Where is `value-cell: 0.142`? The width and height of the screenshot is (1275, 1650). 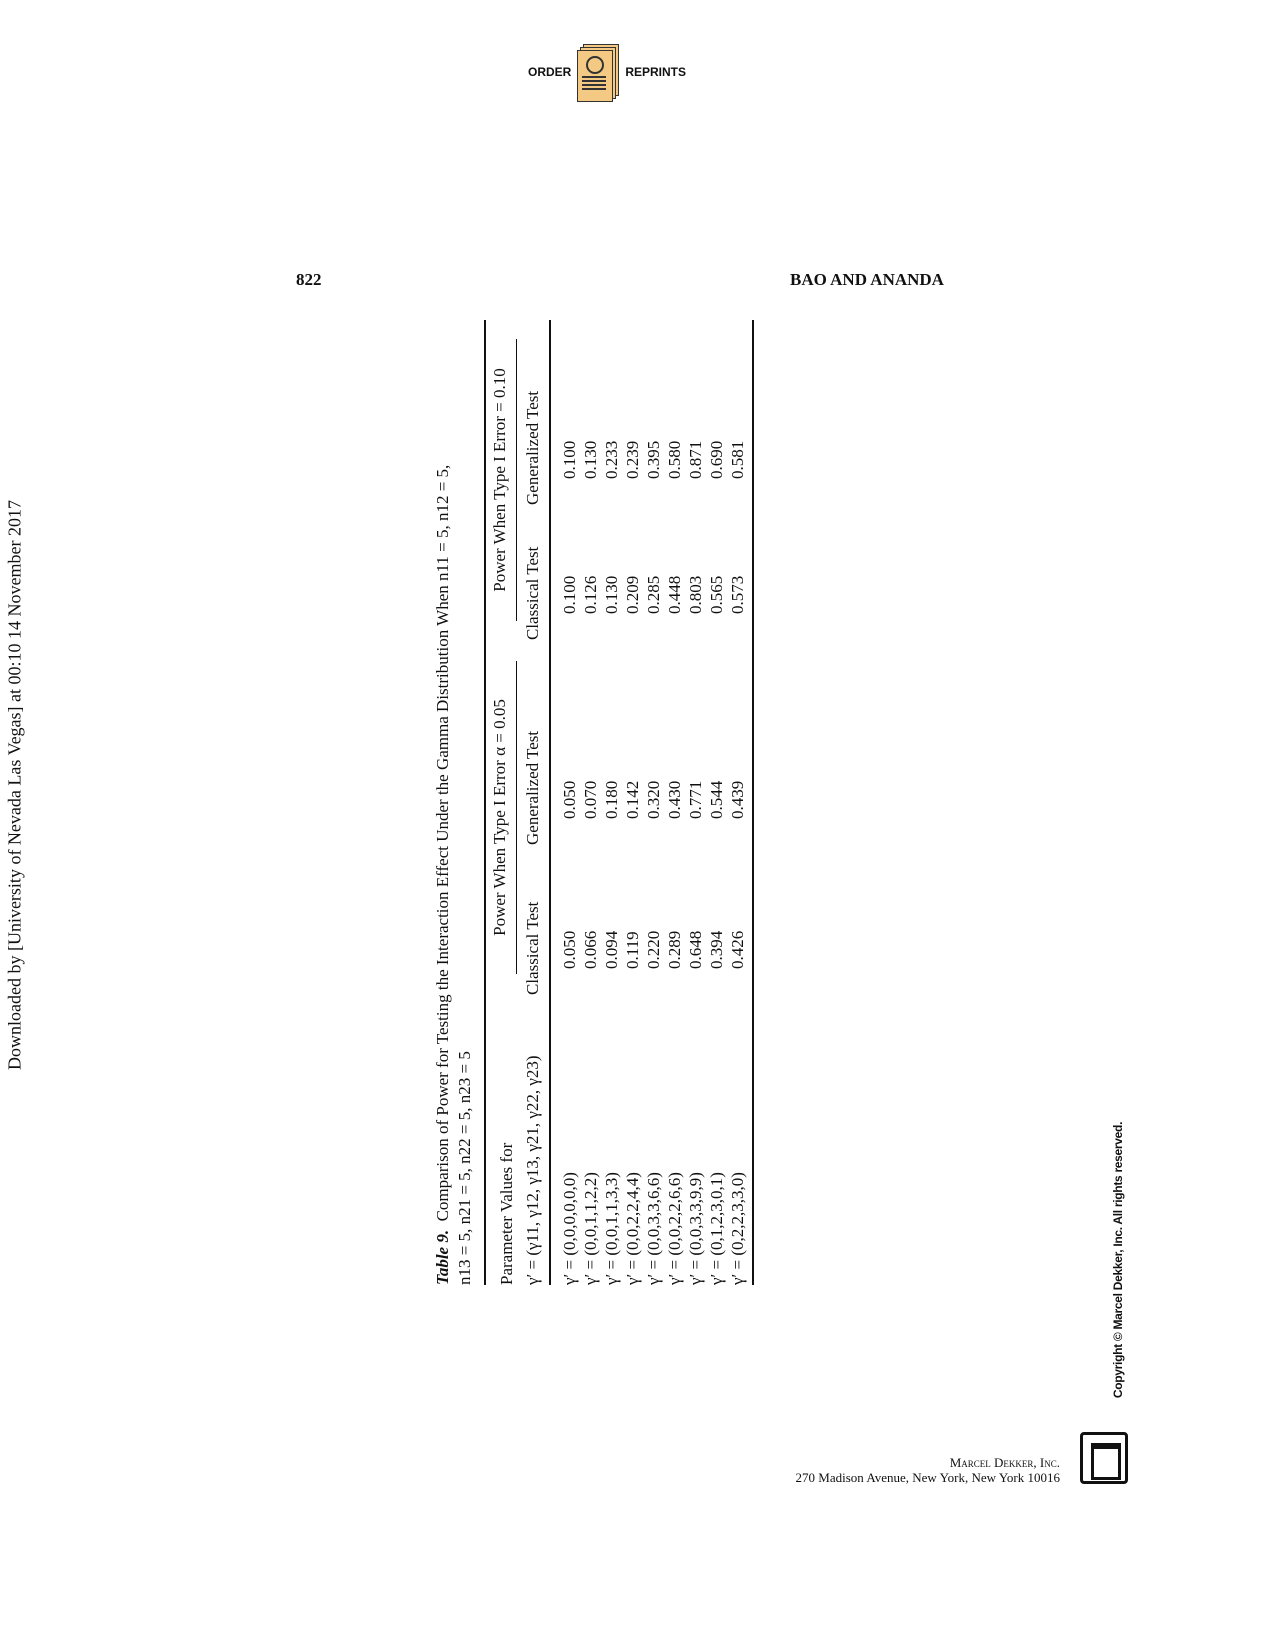
value-cell: 0.142 is located at coordinates (632, 799).